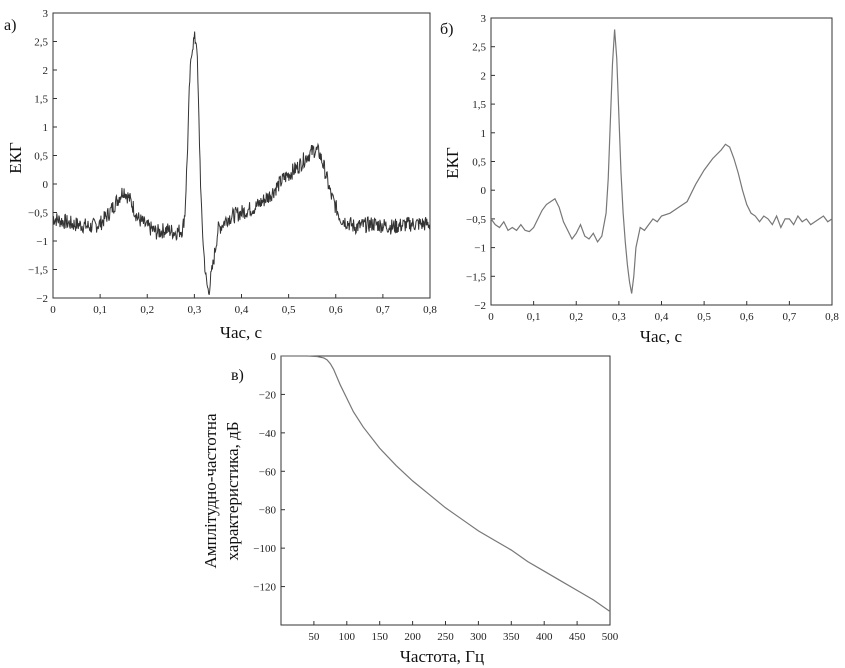 The width and height of the screenshot is (845, 668). Describe the element at coordinates (452, 163) in the screenshot. I see `y-axis-label-b: ЕКГ` at that location.